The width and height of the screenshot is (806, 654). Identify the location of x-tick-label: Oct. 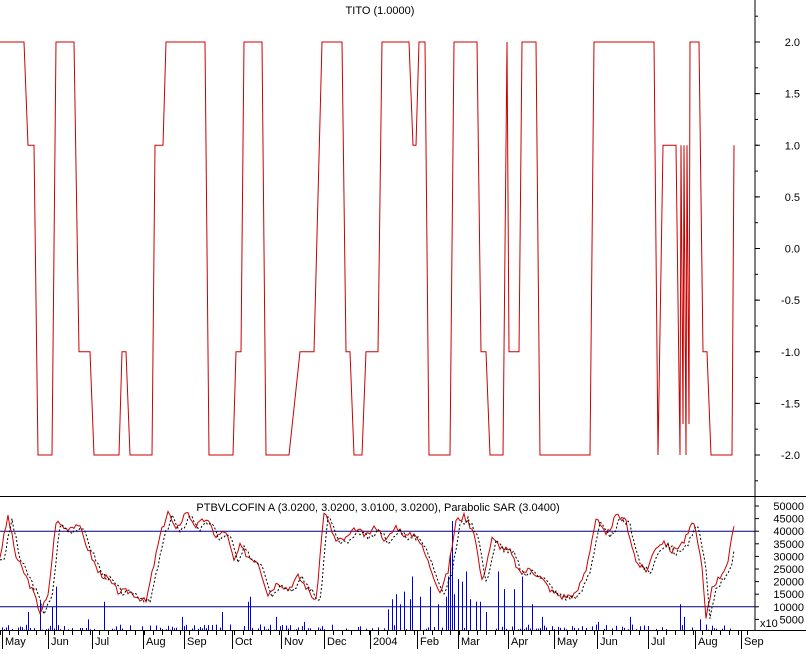
(243, 642).